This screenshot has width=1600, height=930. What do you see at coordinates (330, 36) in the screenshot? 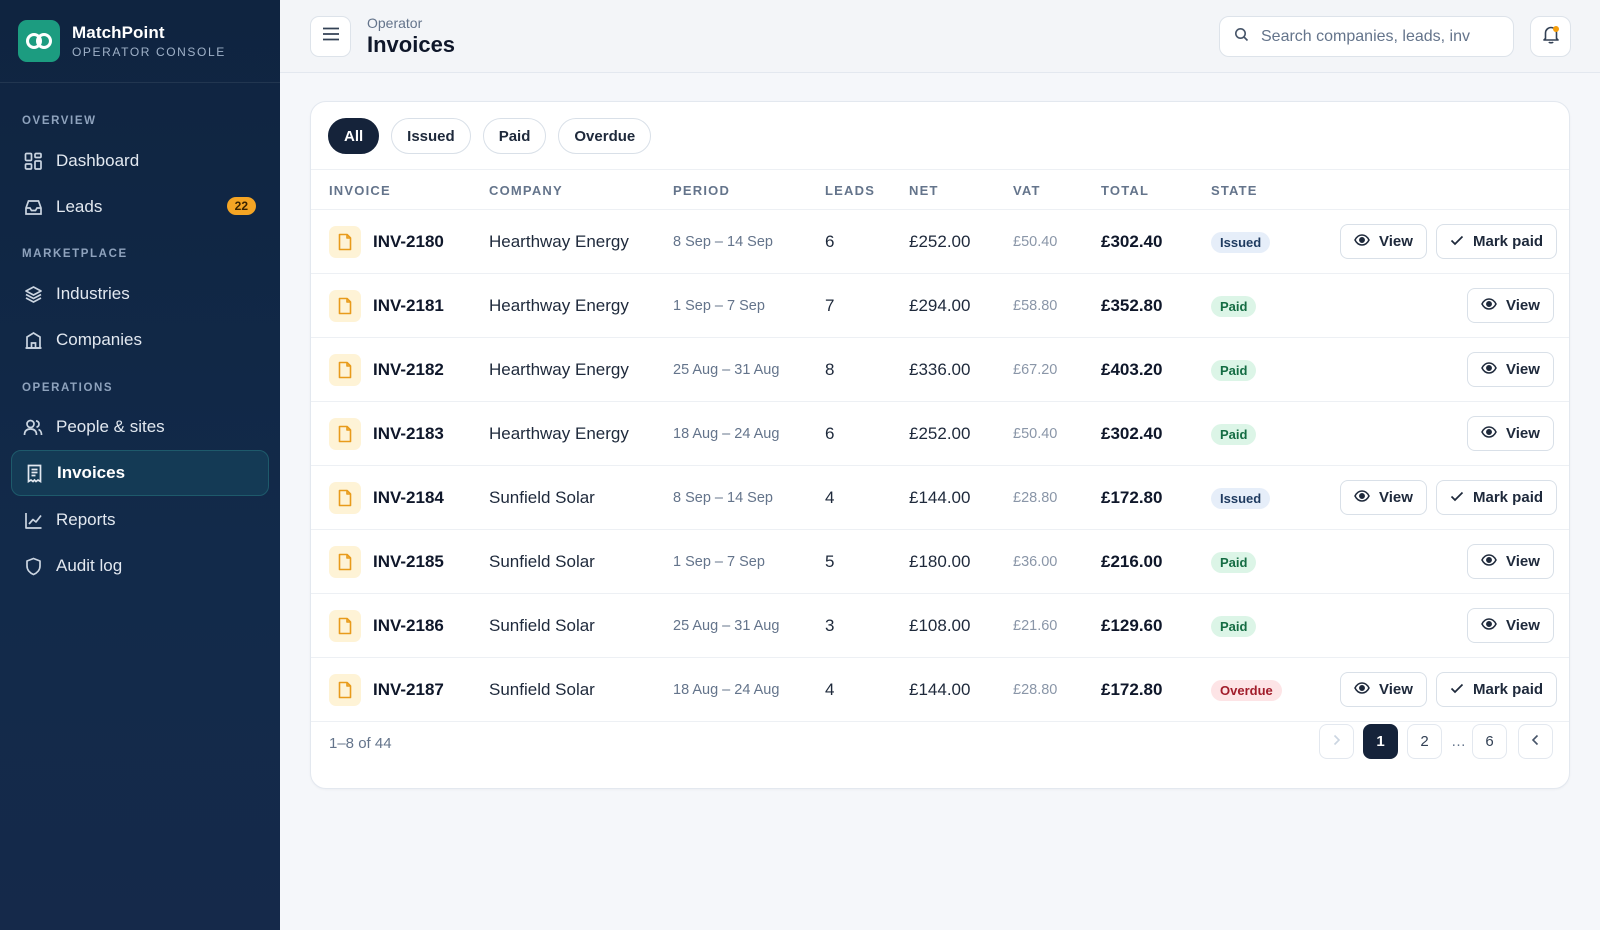
I see `menu-toggle-button` at bounding box center [330, 36].